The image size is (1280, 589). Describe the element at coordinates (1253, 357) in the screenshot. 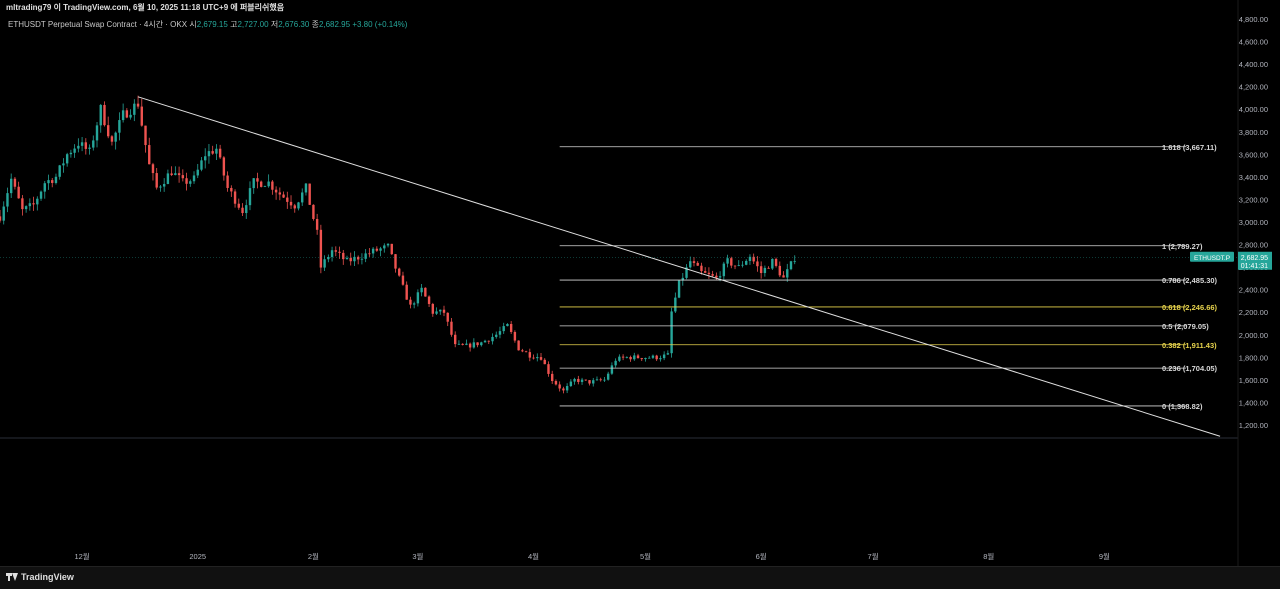

I see `y-tick-label: 1,800.00` at that location.